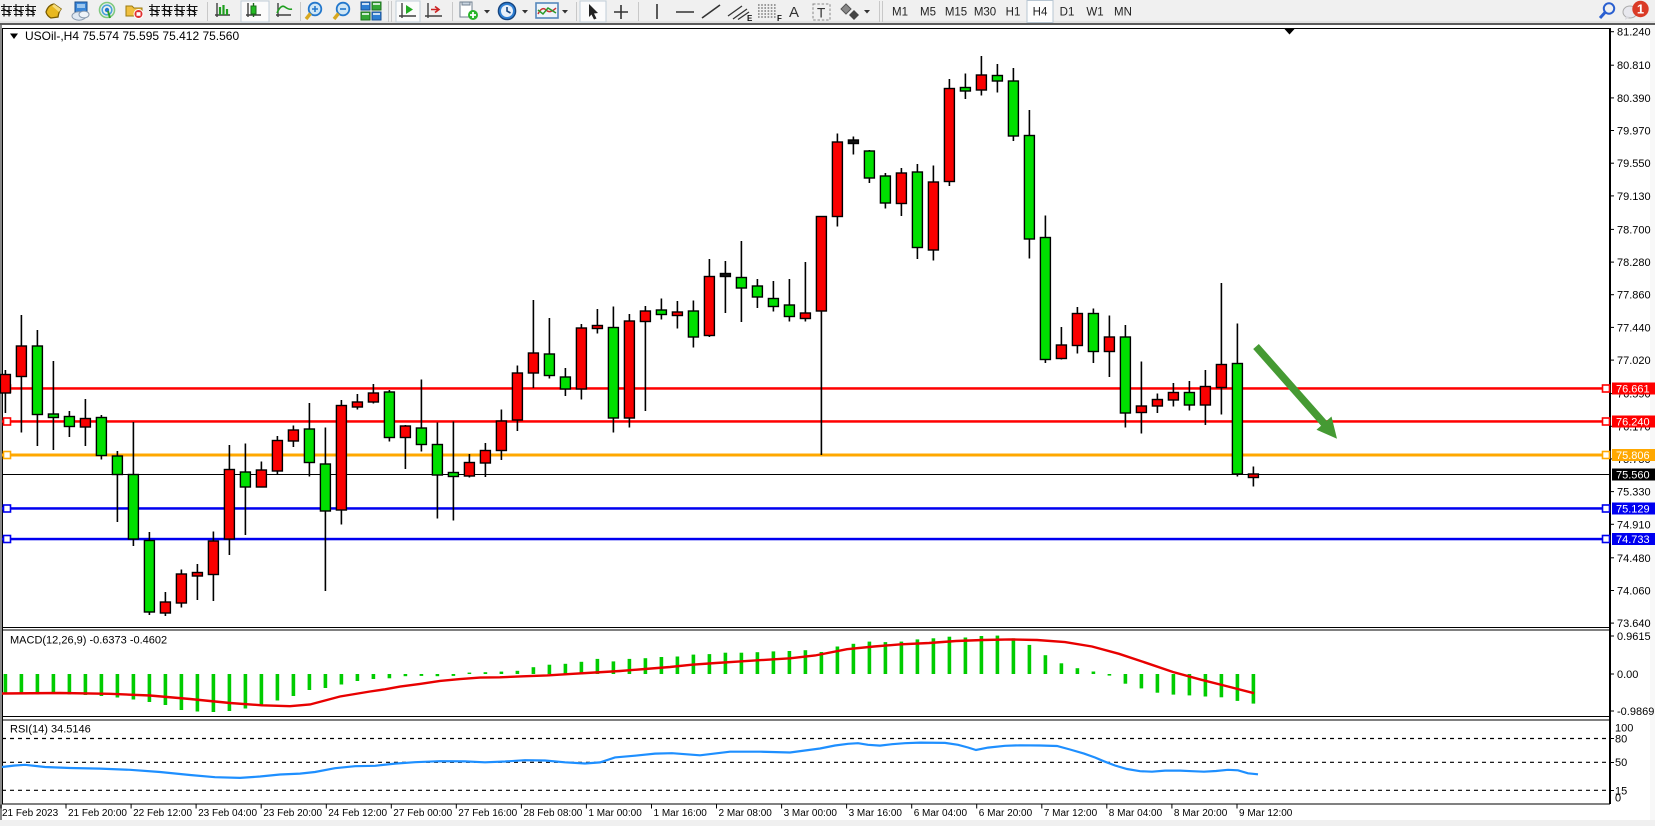  Describe the element at coordinates (1634, 132) in the screenshot. I see `svg-text: 79.970` at that location.